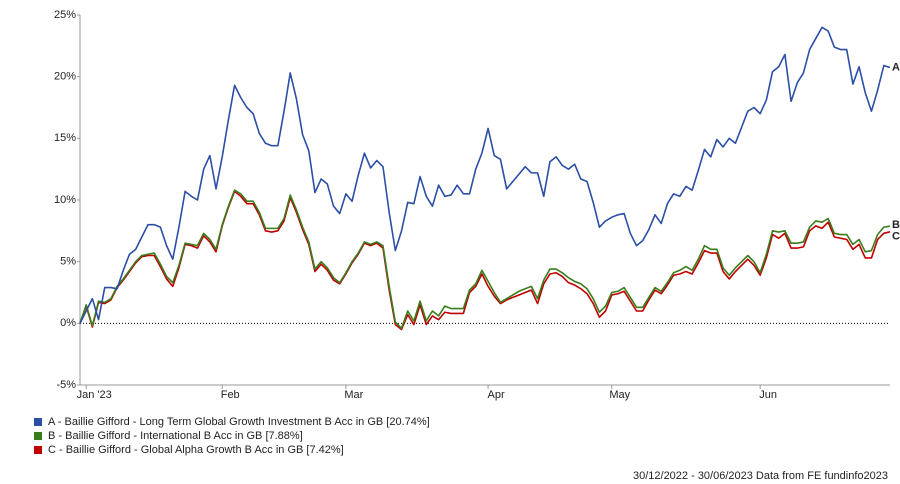 The height and width of the screenshot is (484, 900). Describe the element at coordinates (230, 395) in the screenshot. I see `x-tick-label: Feb` at that location.